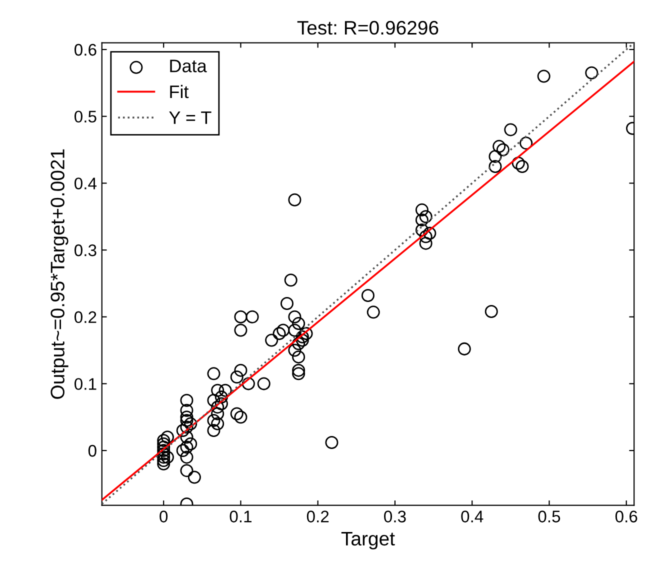 This screenshot has width=649, height=571. I want to click on y-tick-label: 0.6, so click(85, 50).